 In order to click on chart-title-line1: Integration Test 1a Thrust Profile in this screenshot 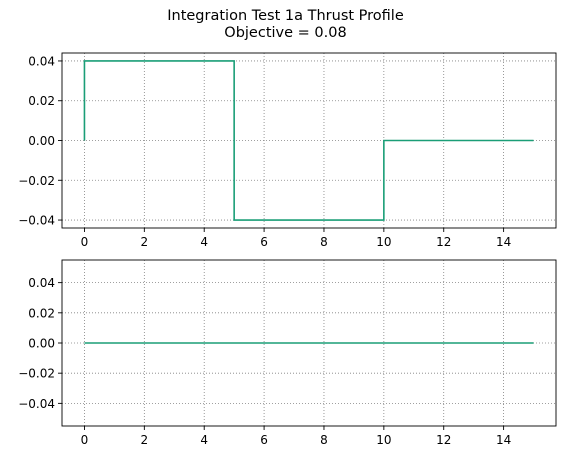, I will do `click(285, 16)`.